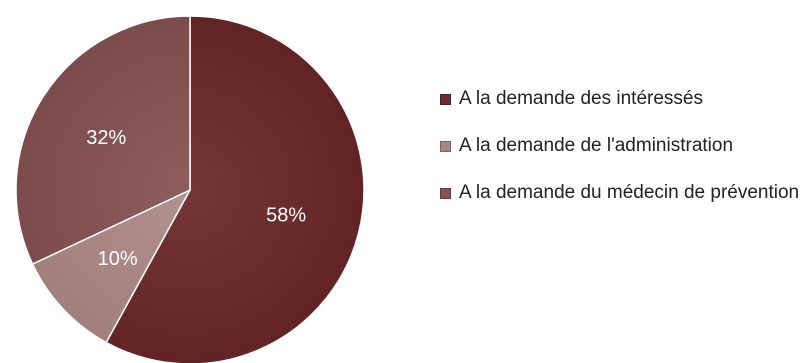 The image size is (805, 363). What do you see at coordinates (286, 216) in the screenshot?
I see `slice-percent-label: 58%` at bounding box center [286, 216].